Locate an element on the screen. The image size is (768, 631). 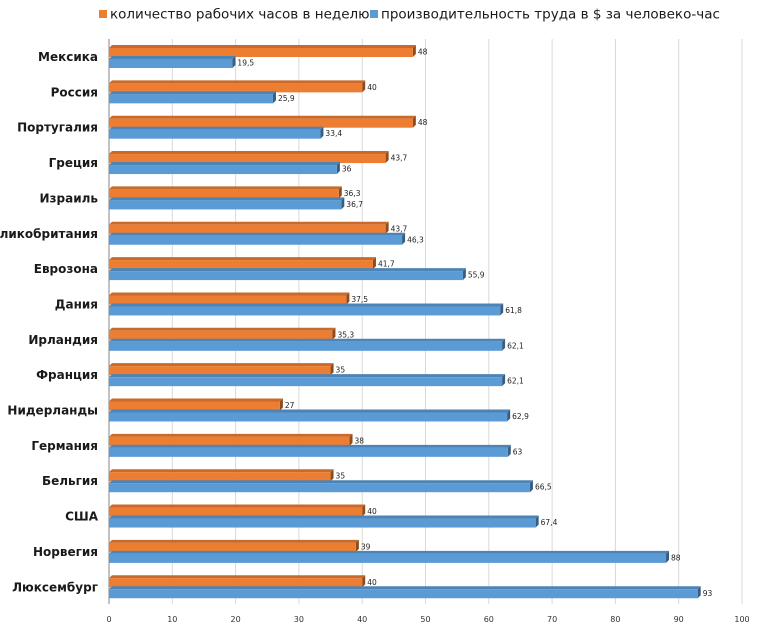
bar-hours-6-value: 41,7 is located at coordinates (386, 264).